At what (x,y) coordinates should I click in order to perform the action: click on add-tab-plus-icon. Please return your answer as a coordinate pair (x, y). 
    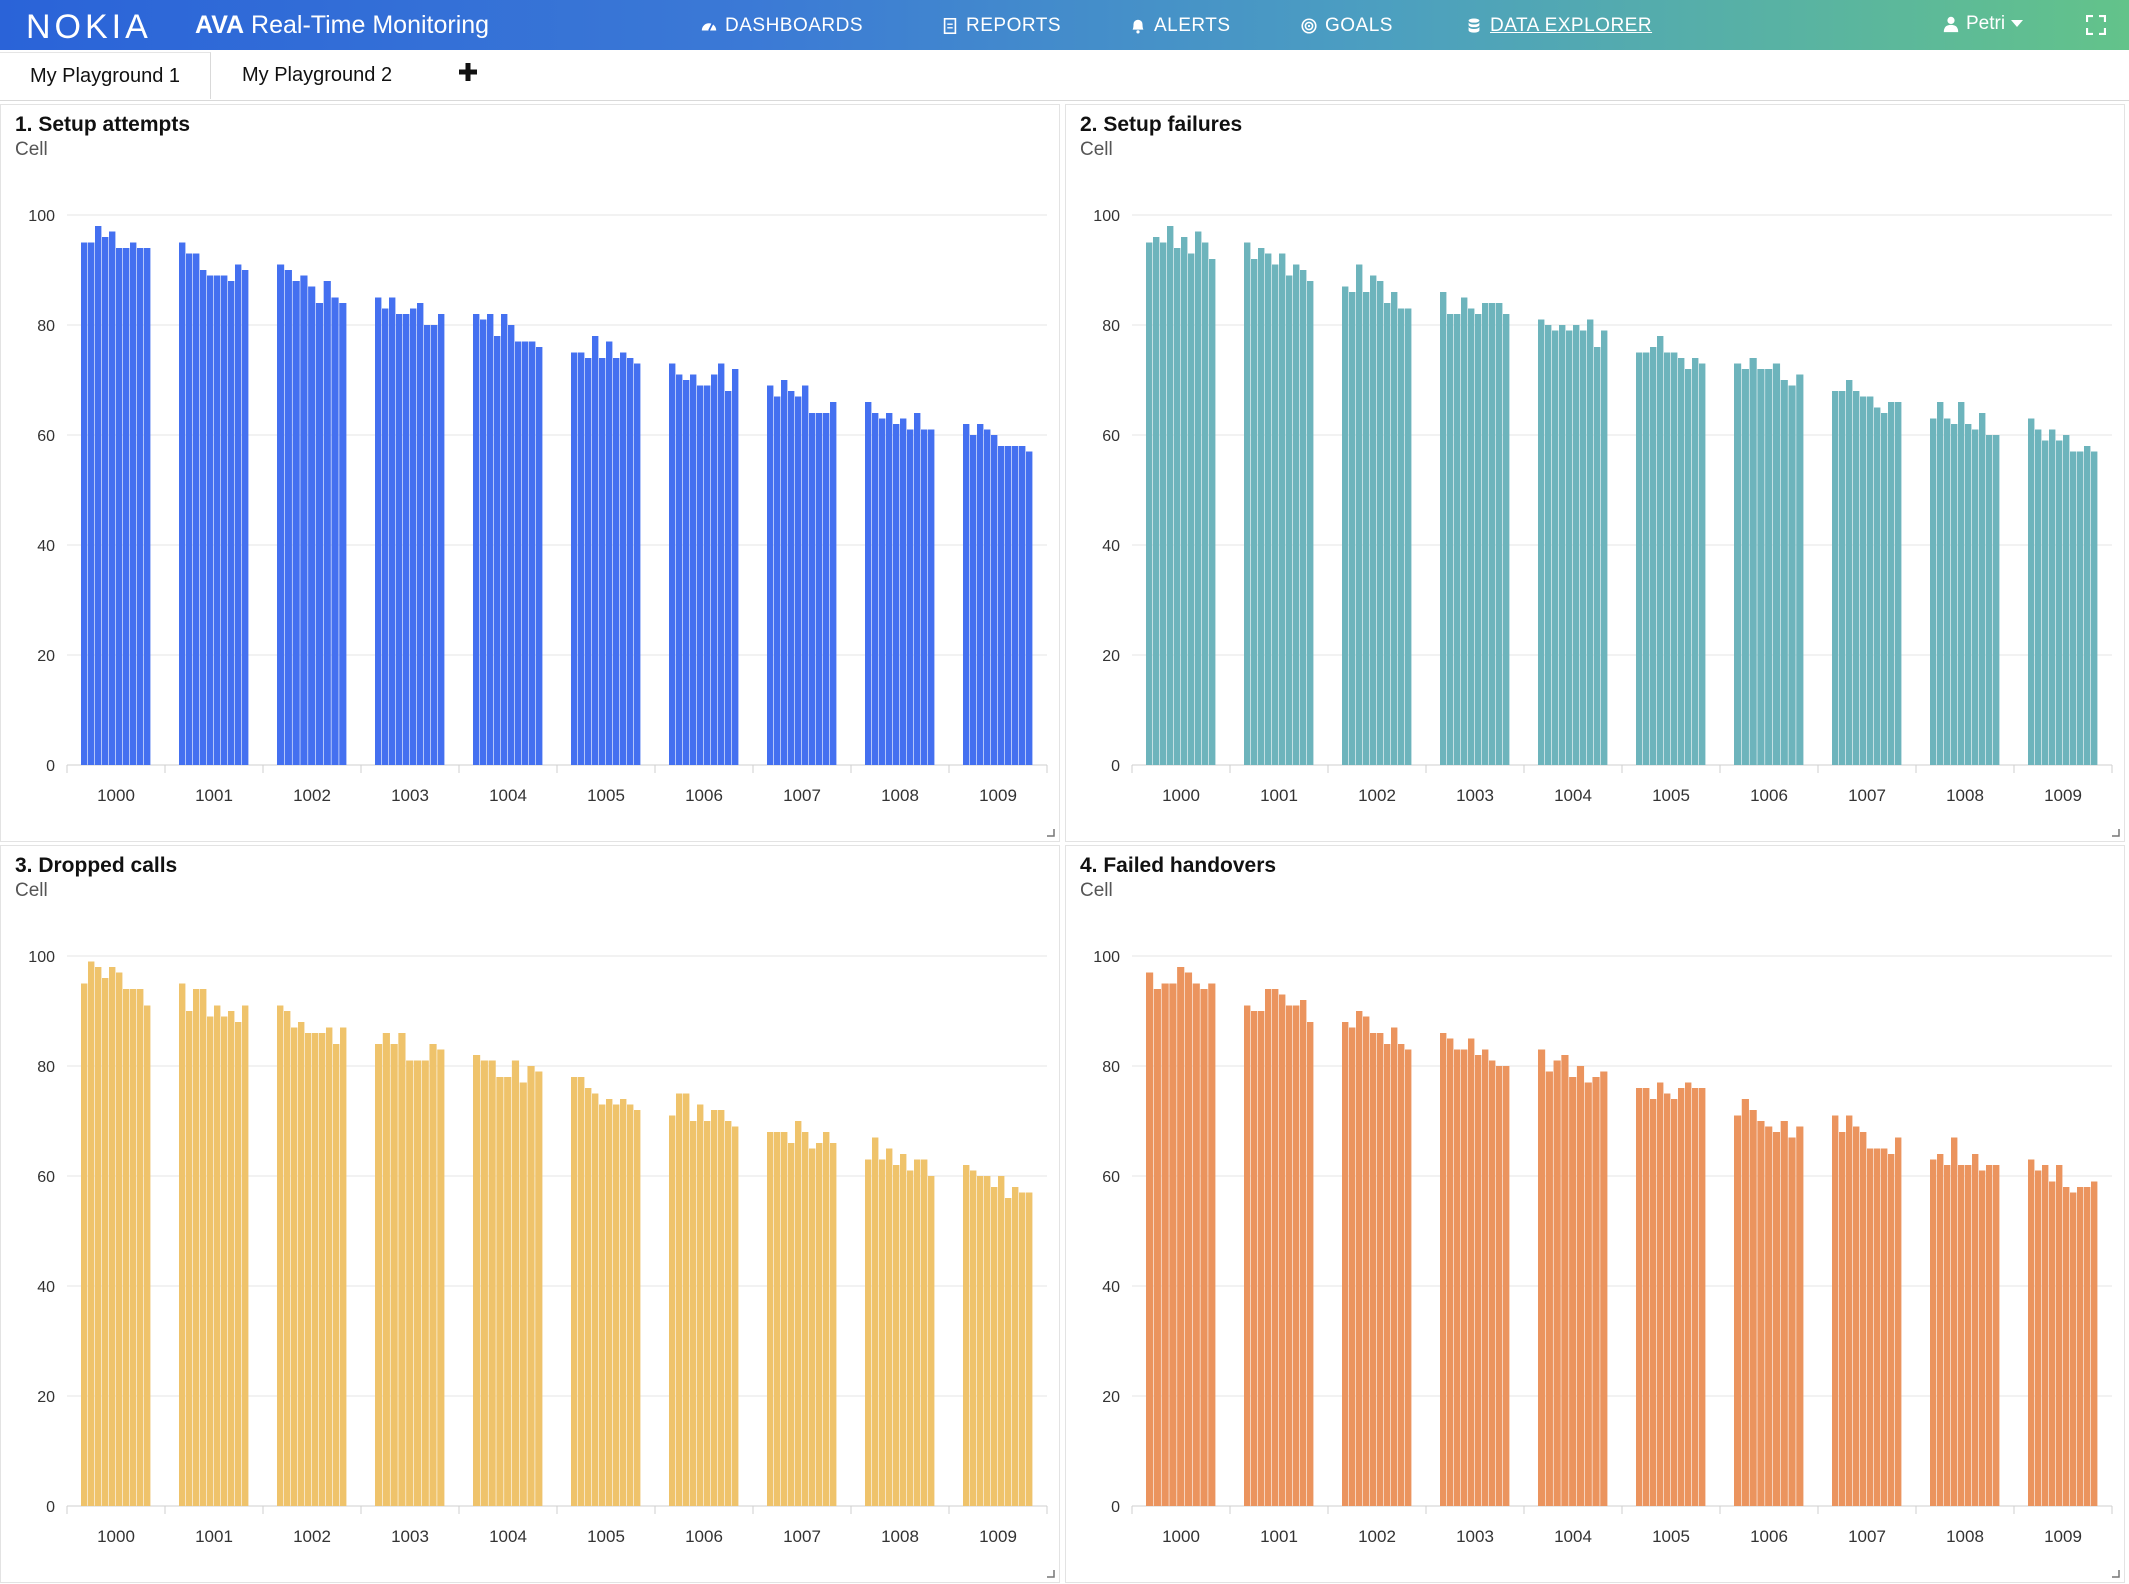
    Looking at the image, I should click on (468, 72).